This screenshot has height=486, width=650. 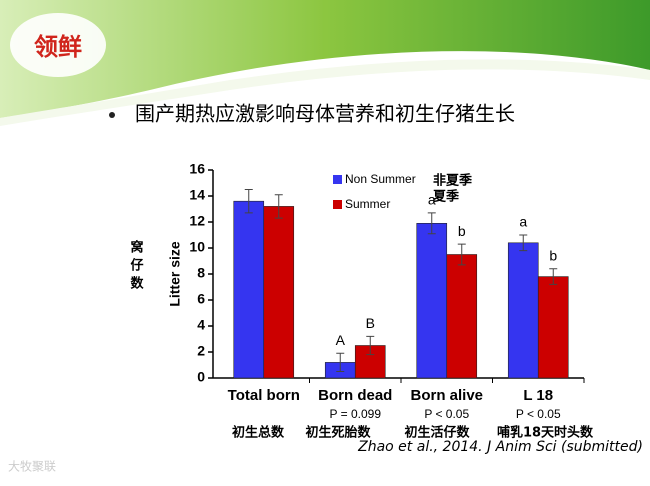 I want to click on logo-badge, so click(x=58, y=45).